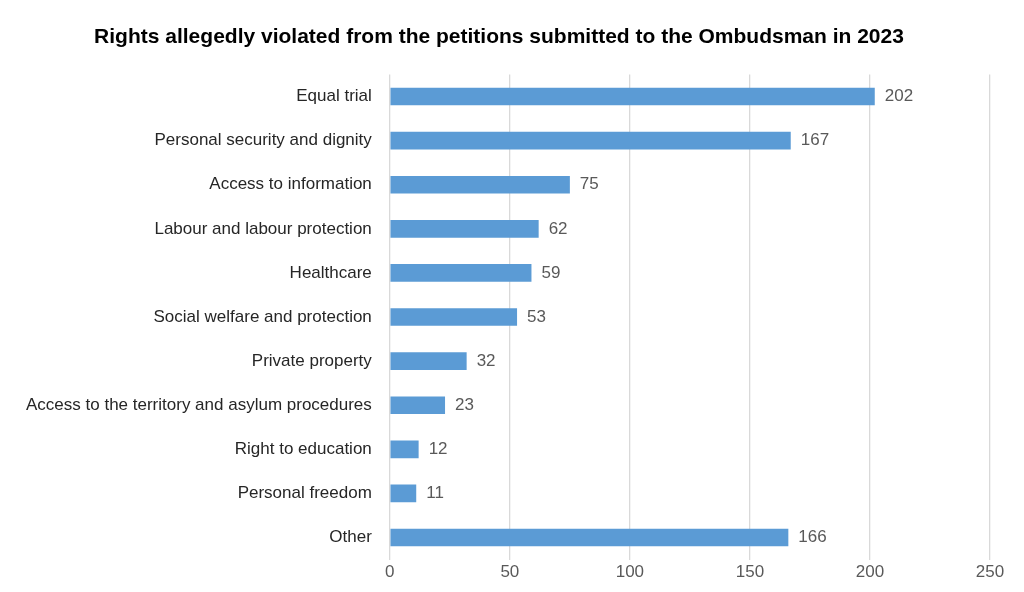  Describe the element at coordinates (464, 404) in the screenshot. I see `data-label: 23` at that location.